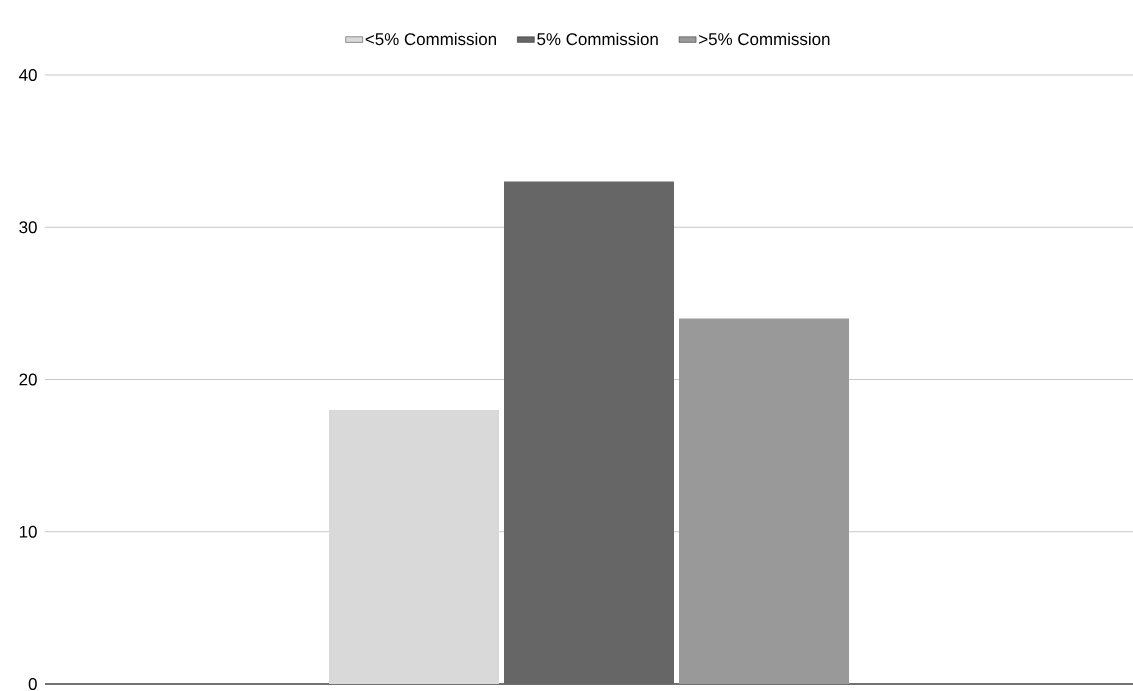  I want to click on y-tick-label: 10, so click(28, 531).